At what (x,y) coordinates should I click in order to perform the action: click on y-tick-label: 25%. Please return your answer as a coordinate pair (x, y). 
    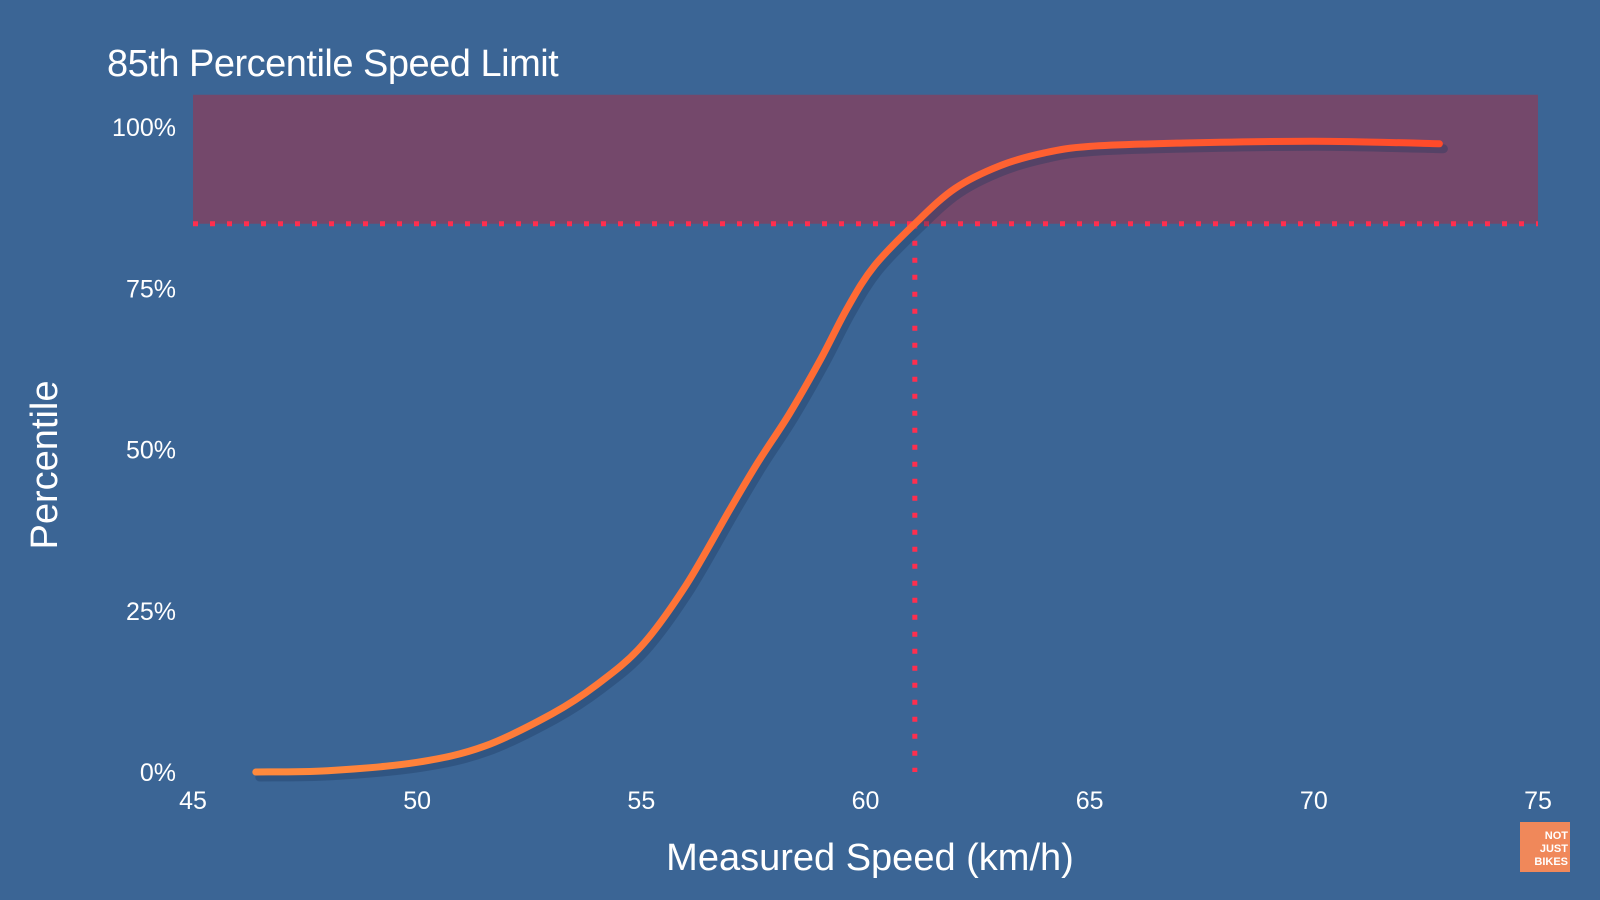
    Looking at the image, I should click on (151, 612).